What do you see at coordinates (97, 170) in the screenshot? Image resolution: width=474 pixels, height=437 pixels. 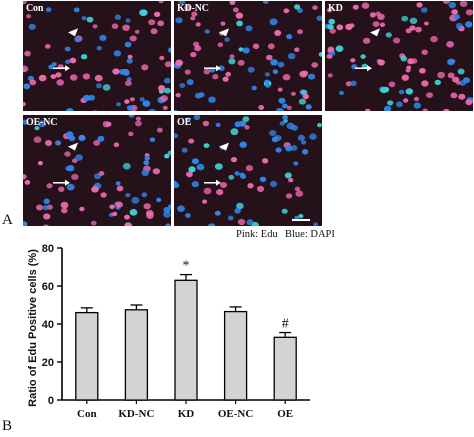 I see `micrograph-oe-nc: OE-NC` at bounding box center [97, 170].